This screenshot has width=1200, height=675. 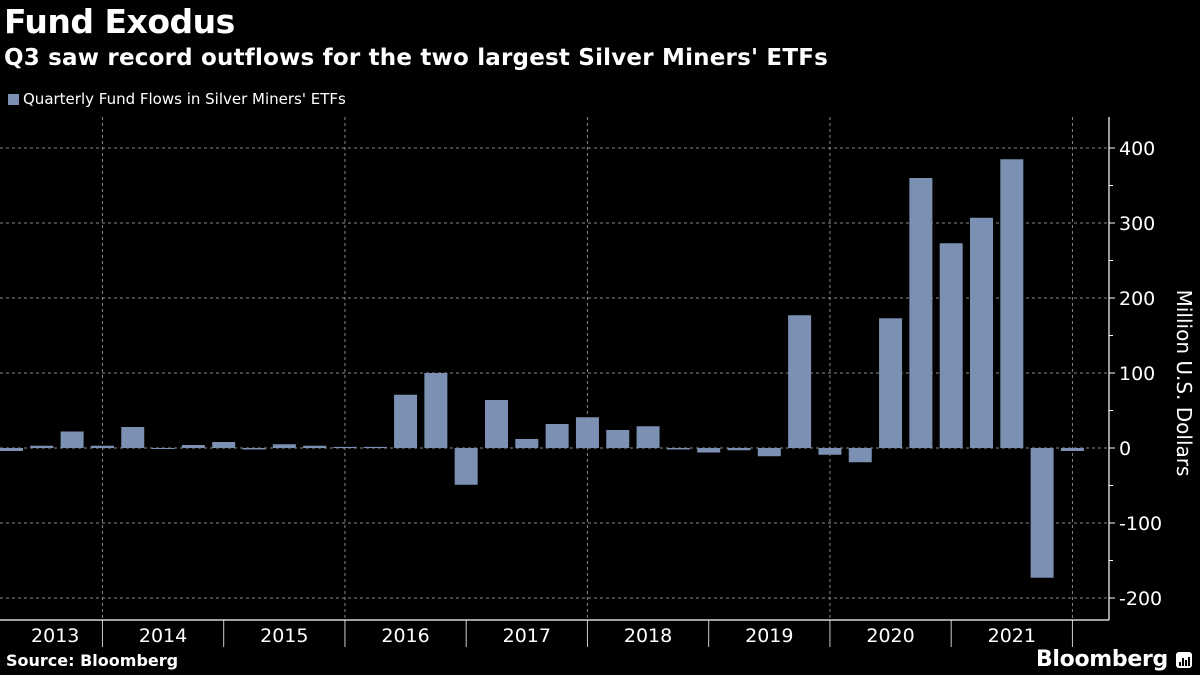 I want to click on x-tick-label: 2015, so click(x=284, y=636).